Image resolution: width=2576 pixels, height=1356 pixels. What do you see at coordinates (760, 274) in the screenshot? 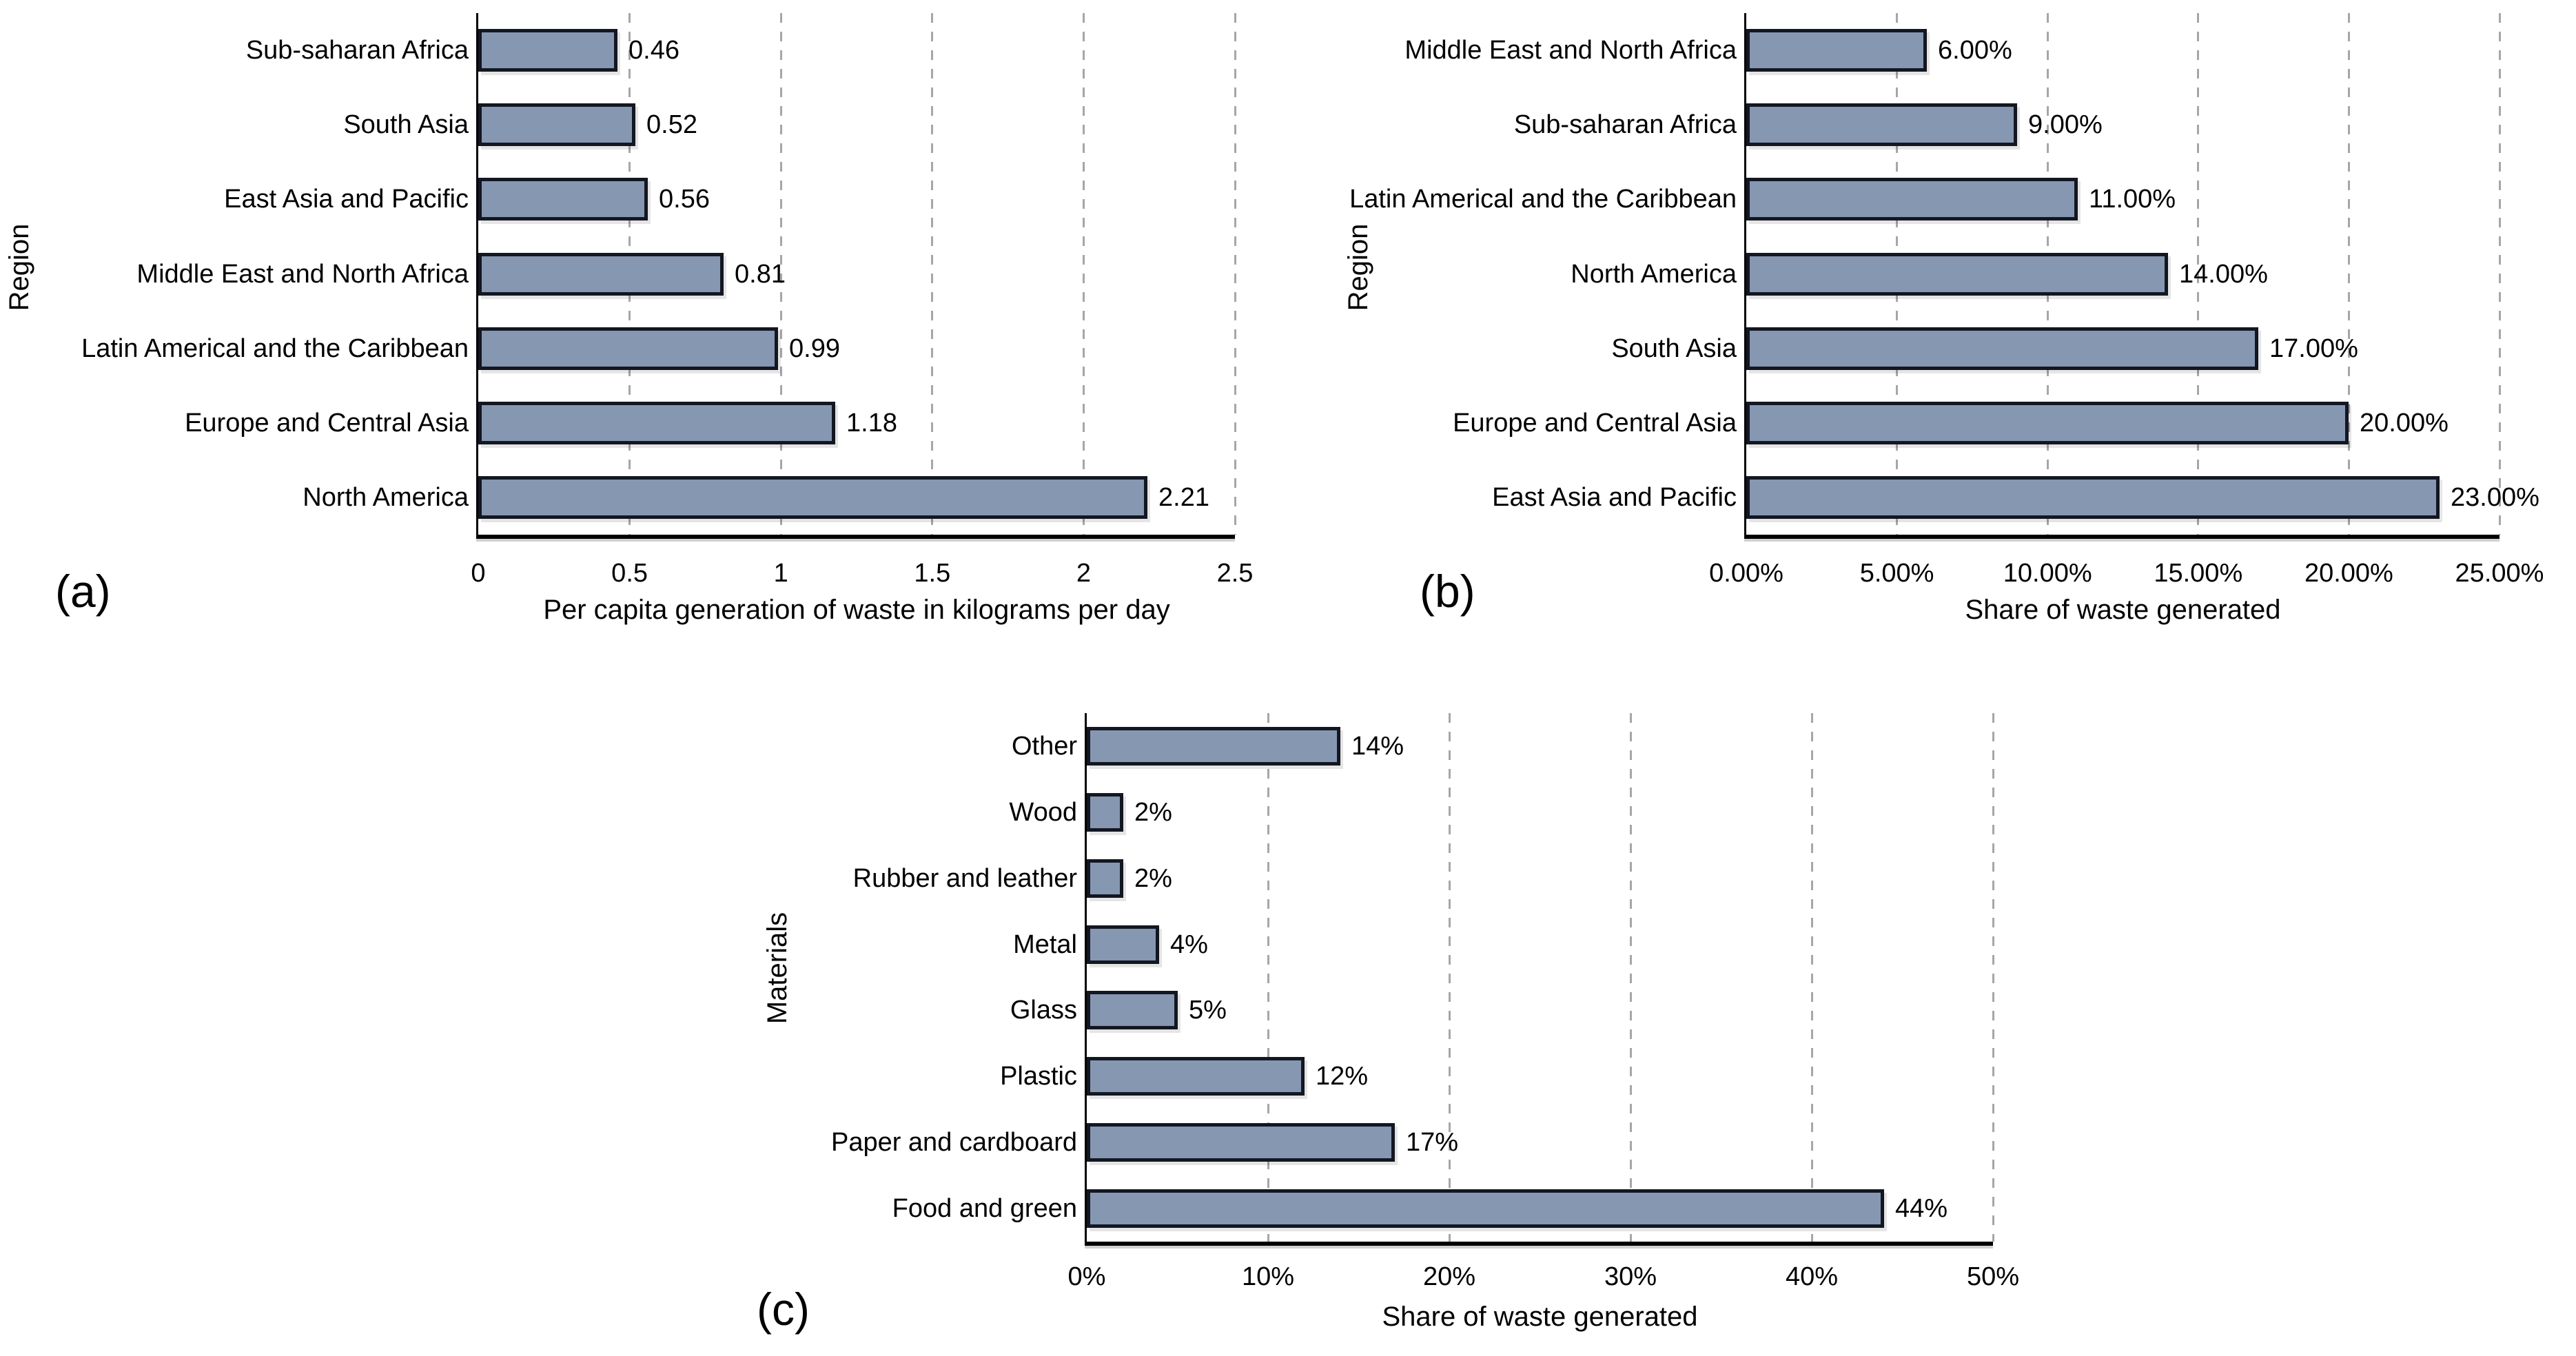
I see `bar-value-label: 0.81` at bounding box center [760, 274].